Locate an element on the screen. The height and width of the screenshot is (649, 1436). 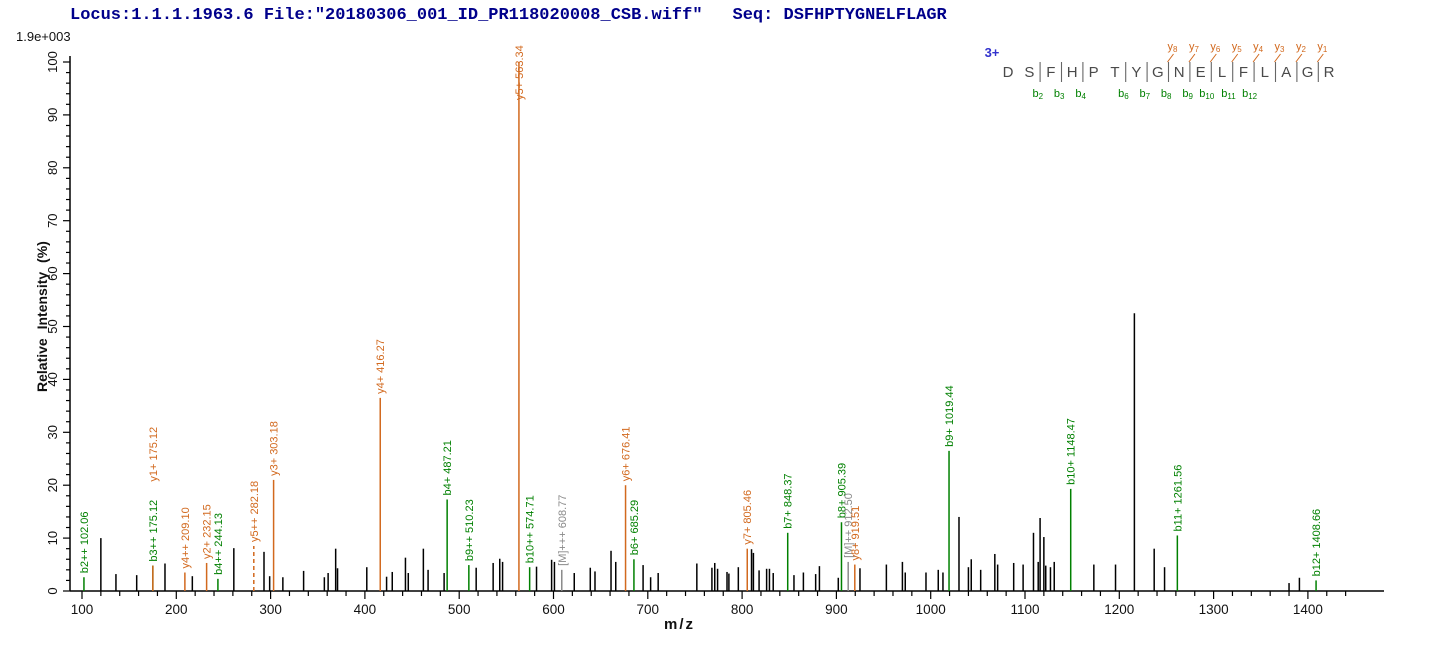
x-tick-label: 600 is located at coordinates (553, 609).